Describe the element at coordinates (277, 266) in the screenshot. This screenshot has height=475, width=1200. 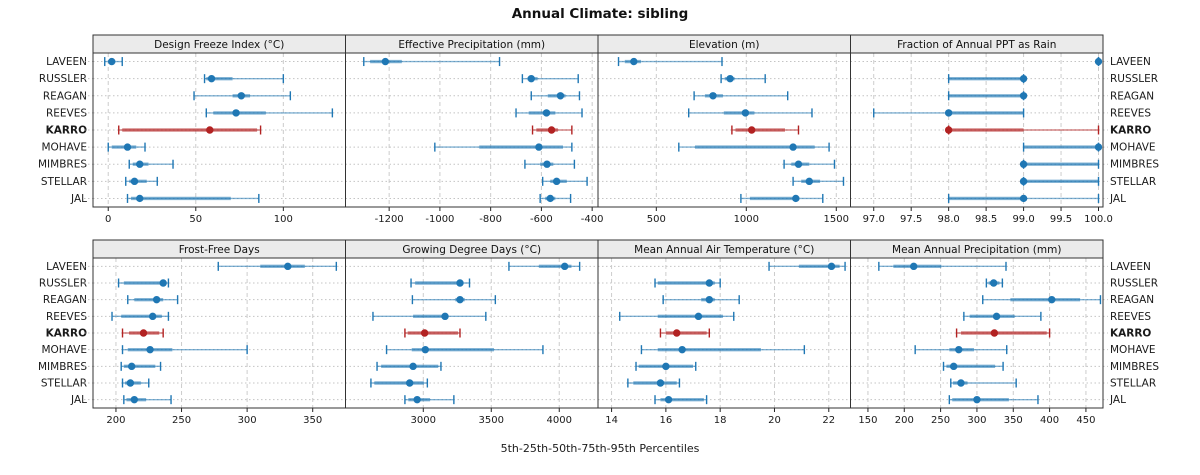
I see `errorbar-laveen` at that location.